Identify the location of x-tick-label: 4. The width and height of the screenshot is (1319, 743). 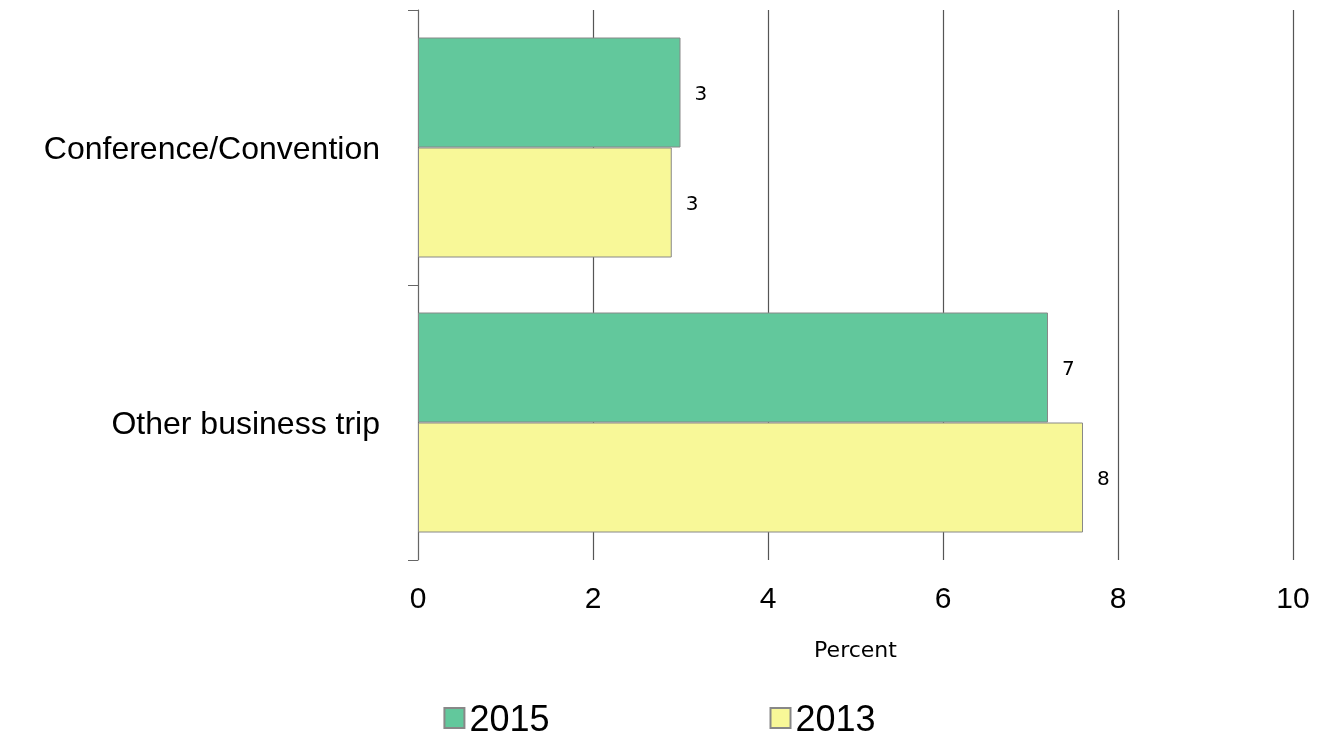
(768, 597).